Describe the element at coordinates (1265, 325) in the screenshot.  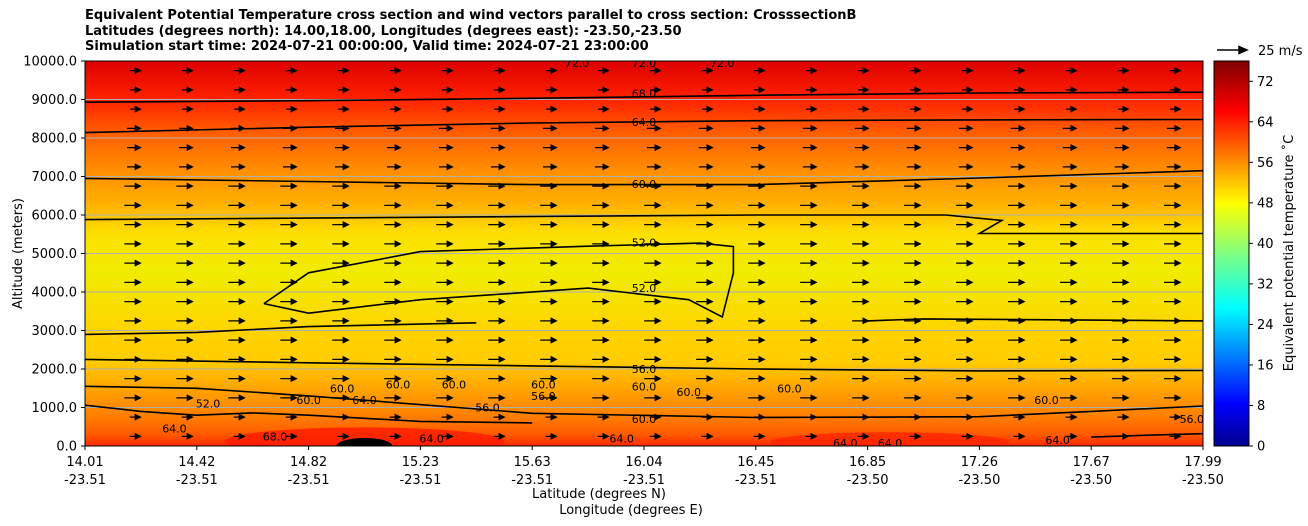
I see `colorbar-tick-label: 24` at that location.